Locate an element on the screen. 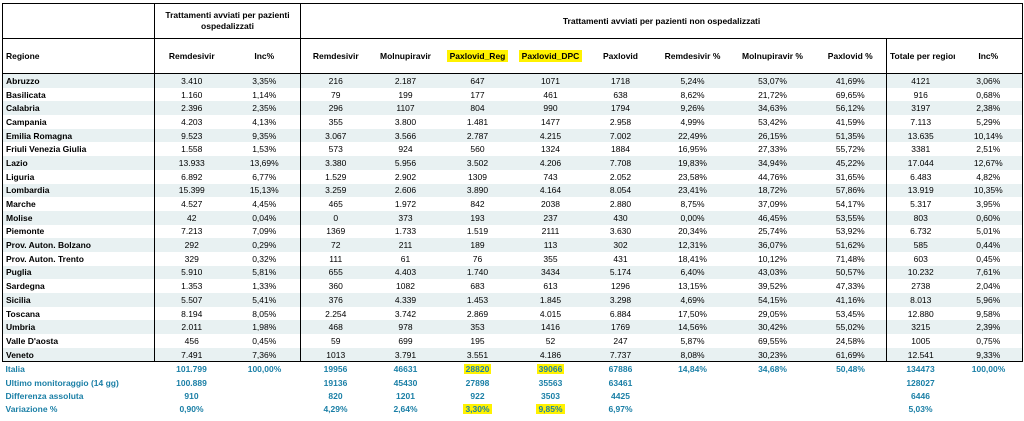 The image size is (1024, 421). cell-totale: 17.044 is located at coordinates (920, 163).